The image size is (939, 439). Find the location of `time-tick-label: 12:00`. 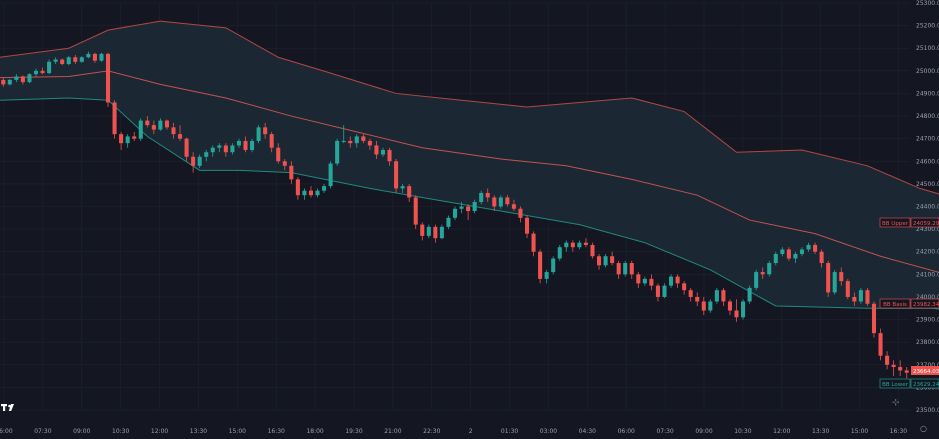

time-tick-label: 12:00 is located at coordinates (159, 431).